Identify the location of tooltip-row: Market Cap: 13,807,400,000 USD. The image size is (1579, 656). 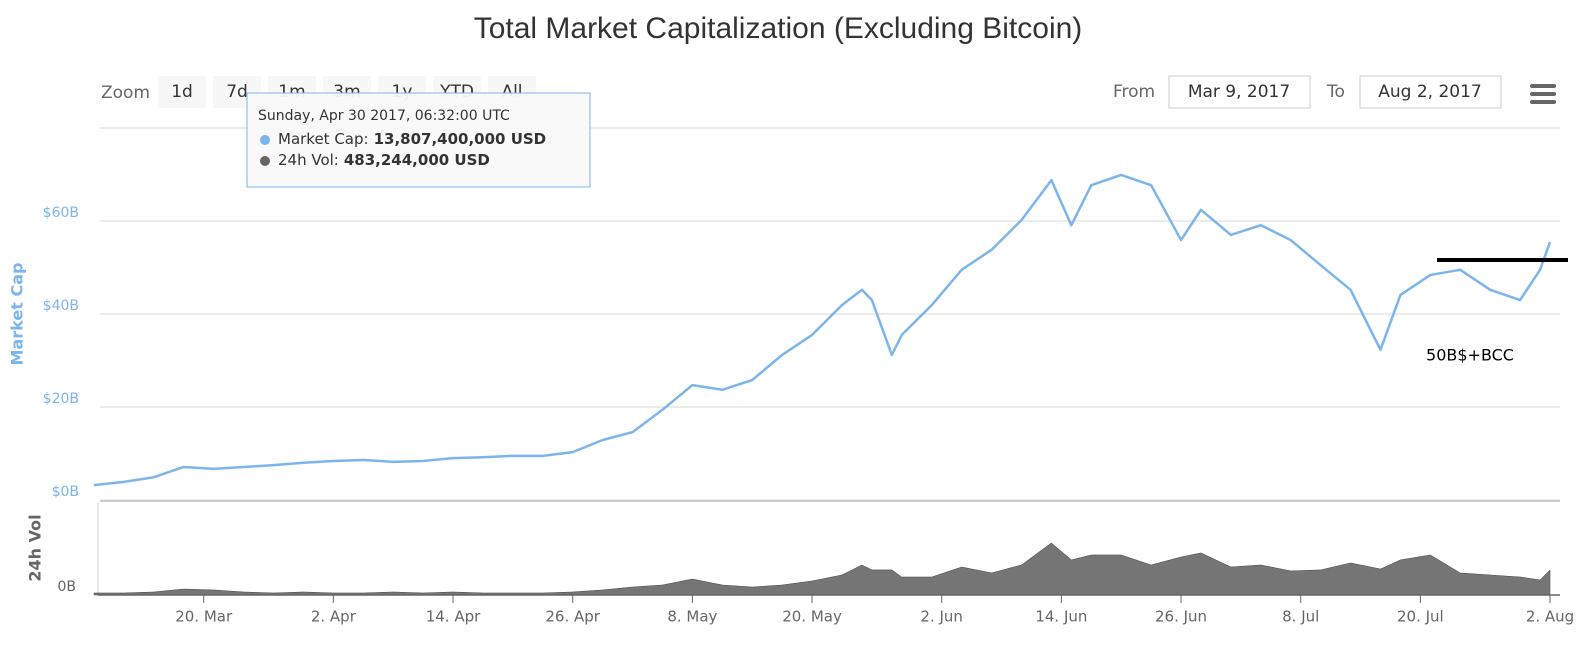
(412, 139).